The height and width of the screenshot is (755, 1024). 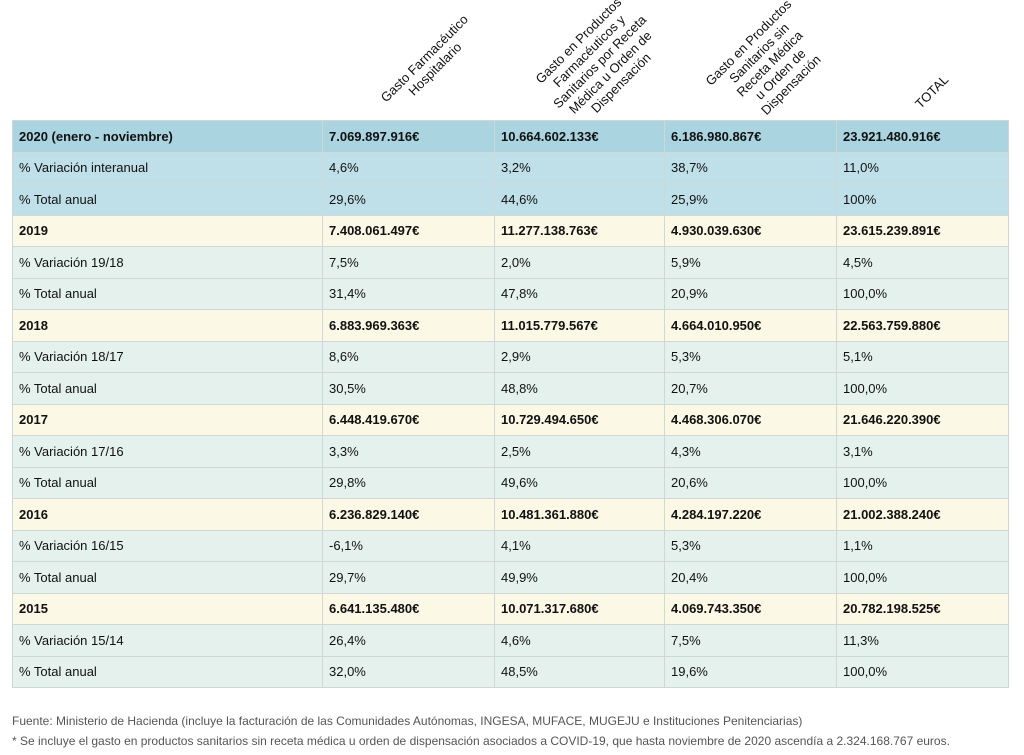 What do you see at coordinates (167, 545) in the screenshot?
I see `table-cell: % Variación 16/15` at bounding box center [167, 545].